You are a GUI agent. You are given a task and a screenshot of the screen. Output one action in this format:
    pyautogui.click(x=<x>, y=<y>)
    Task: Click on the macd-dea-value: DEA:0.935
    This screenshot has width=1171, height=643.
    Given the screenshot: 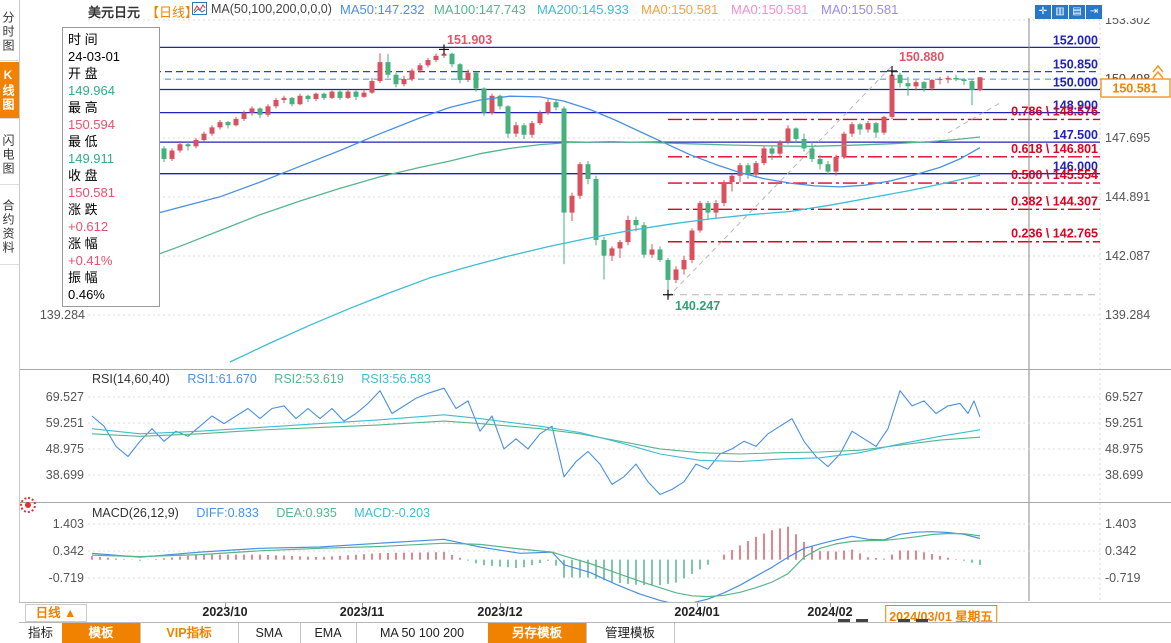 What is the action you would take?
    pyautogui.click(x=306, y=513)
    